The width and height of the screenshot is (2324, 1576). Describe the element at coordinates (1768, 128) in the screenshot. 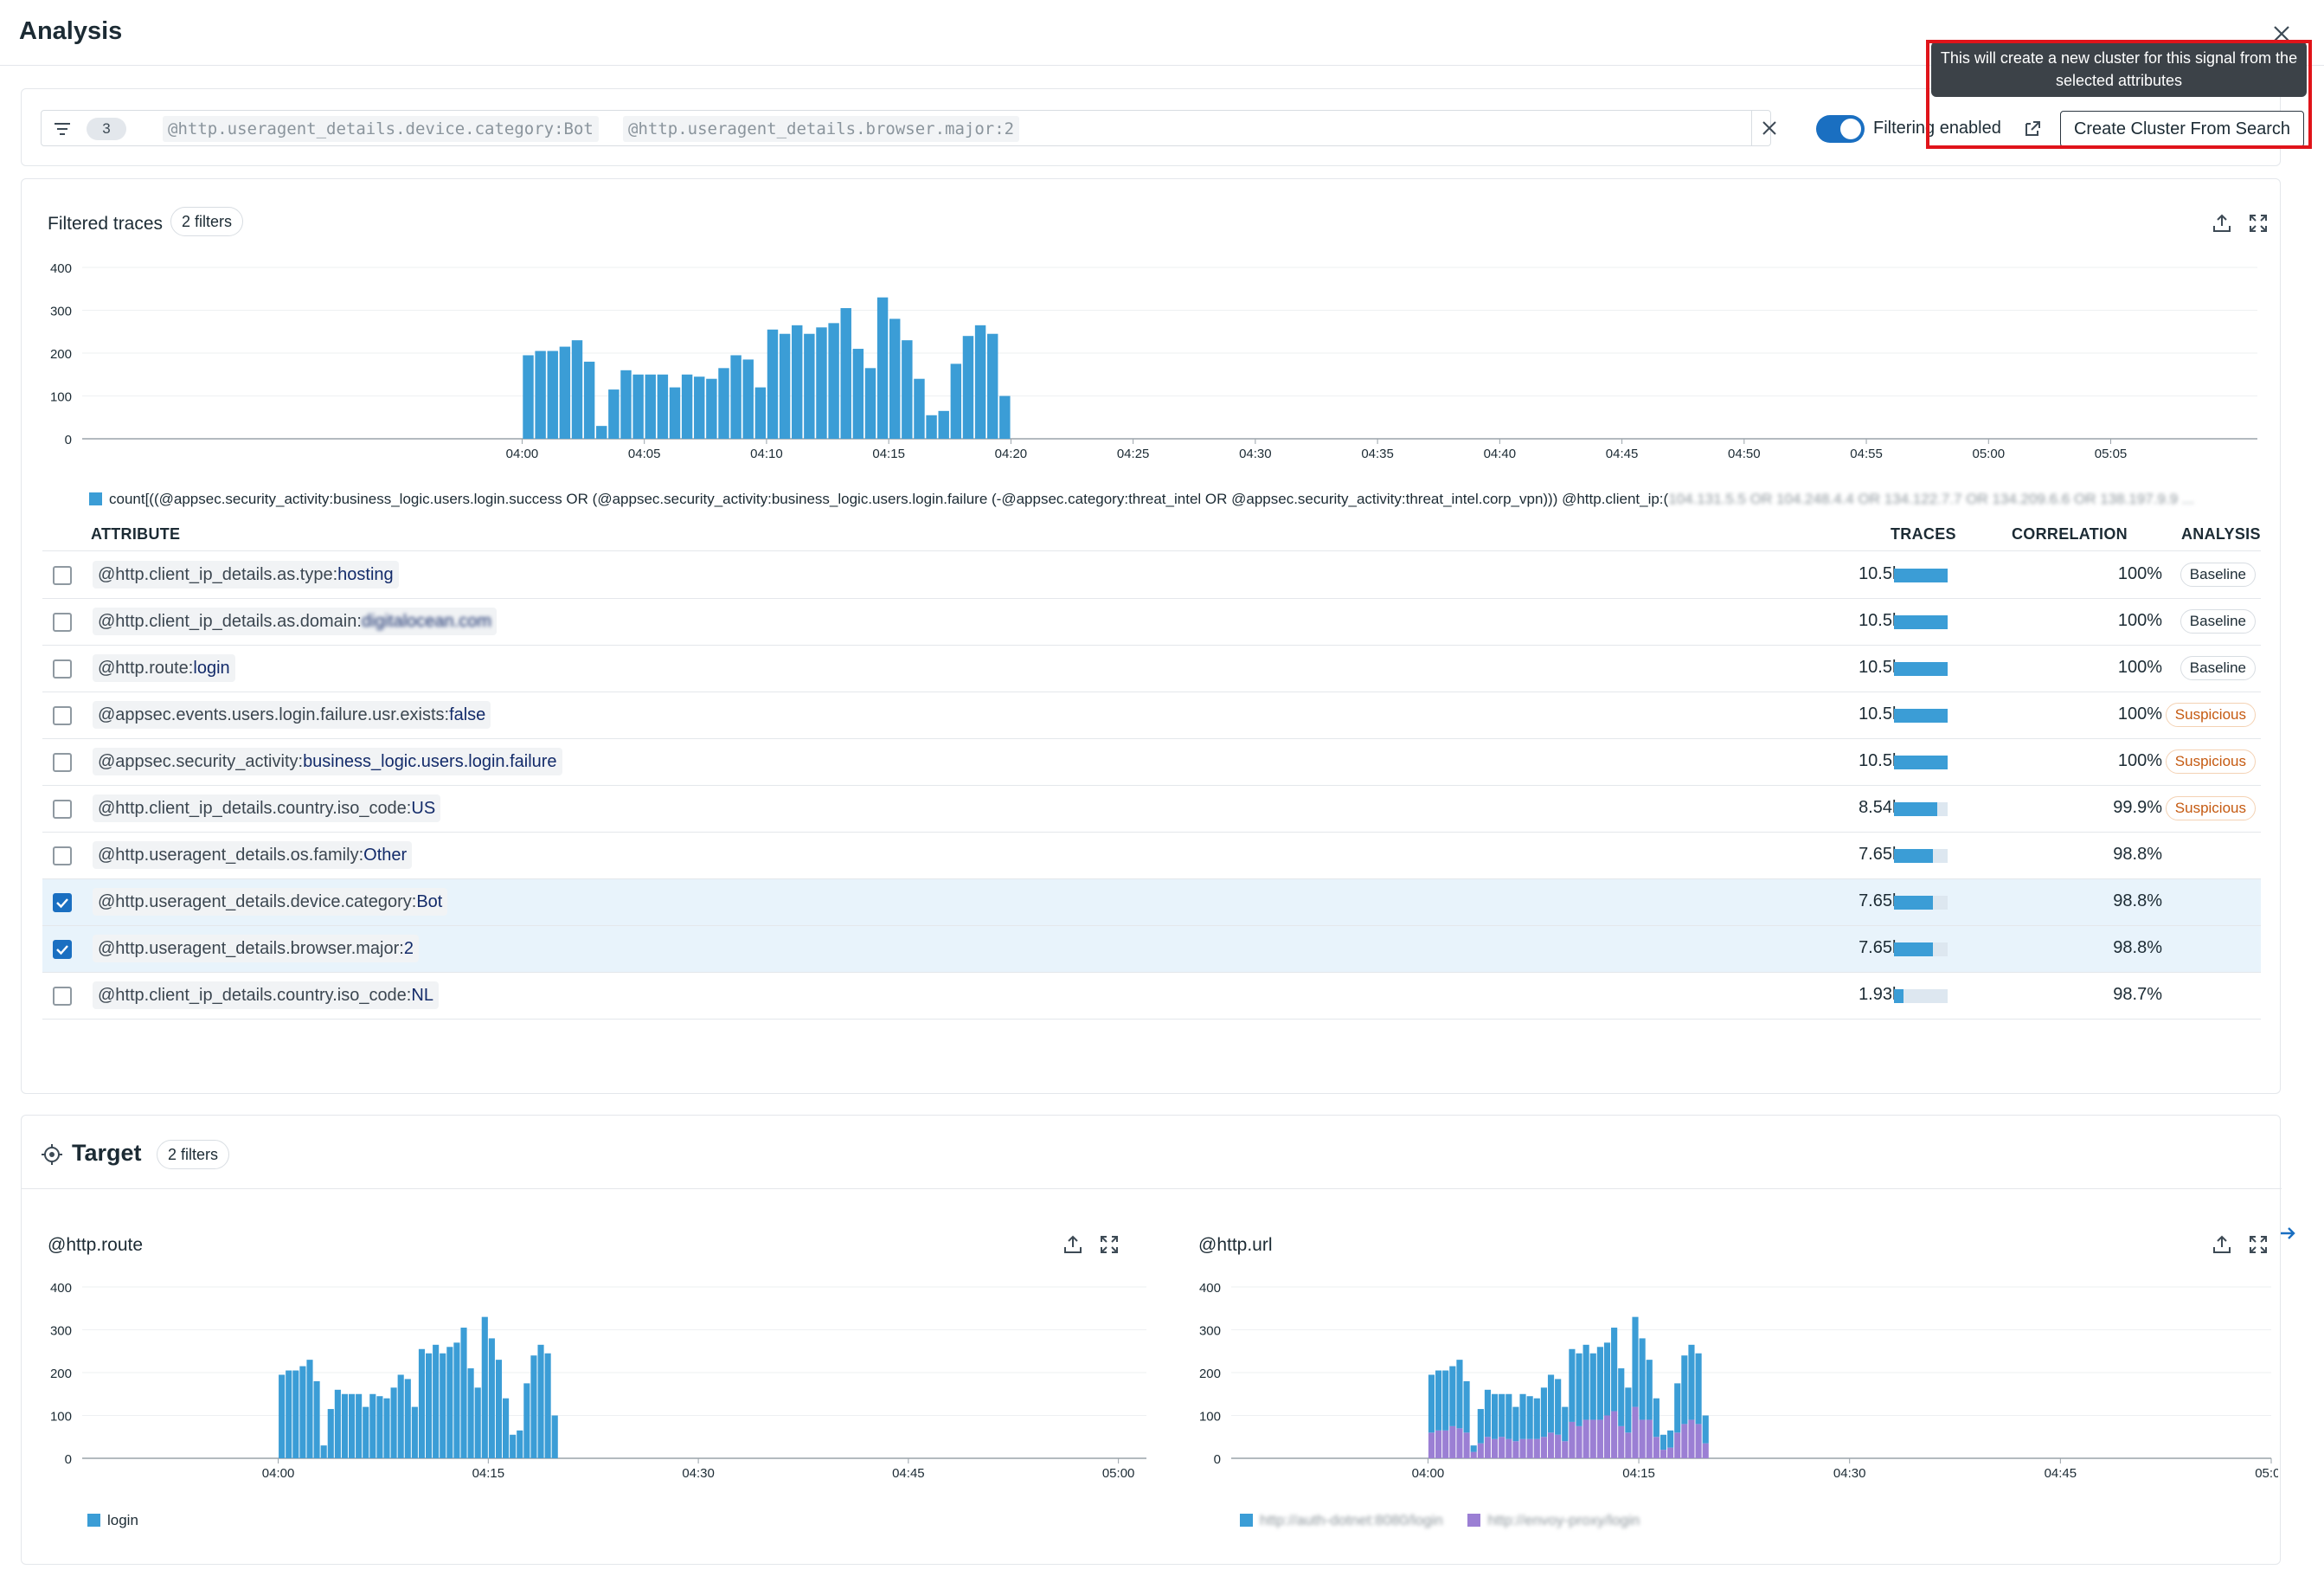

I see `clear-filters-button` at that location.